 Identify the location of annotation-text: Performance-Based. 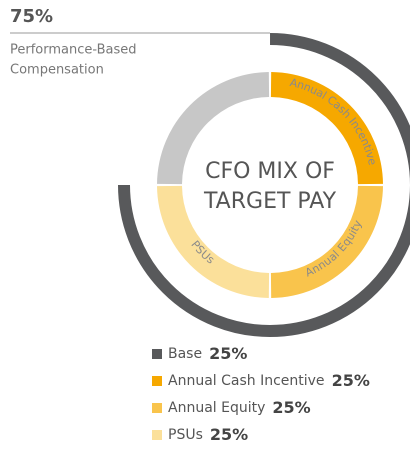
(73, 50).